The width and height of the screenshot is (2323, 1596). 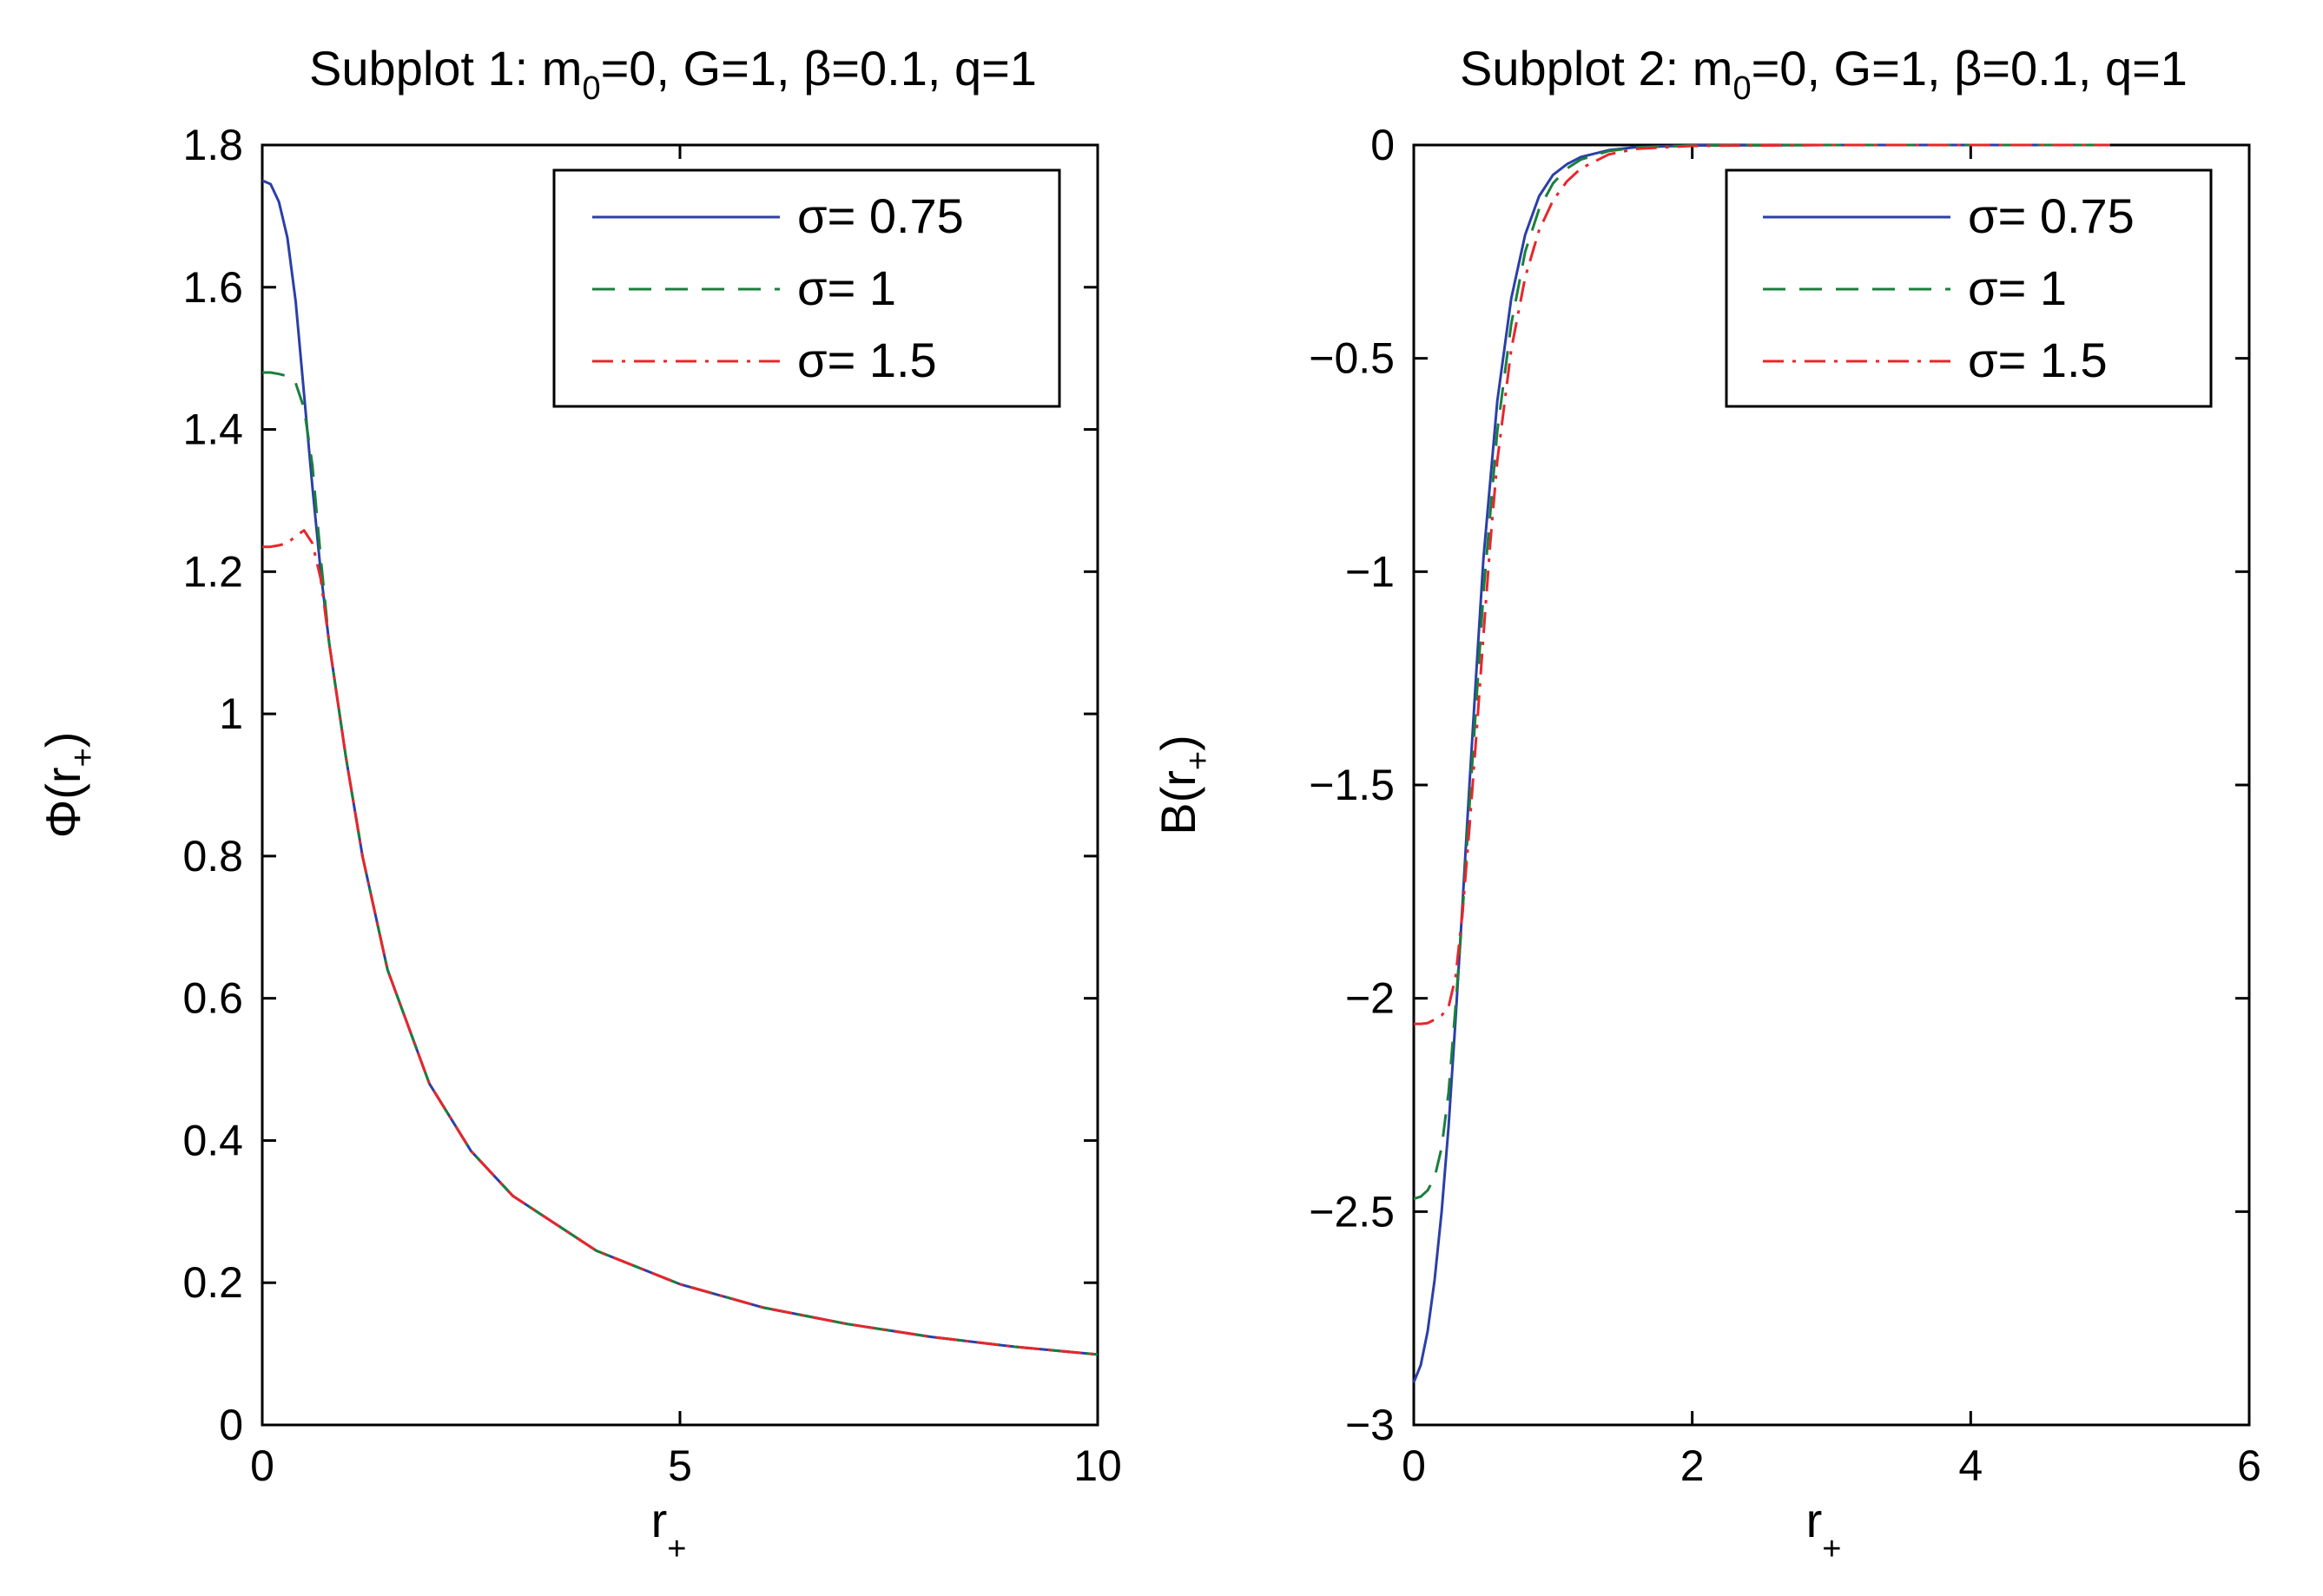 I want to click on y-tick-label: 1.4, so click(x=213, y=430).